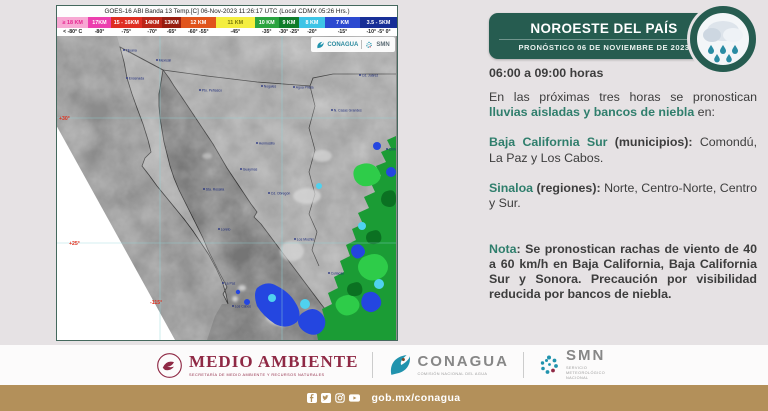 The width and height of the screenshot is (768, 411). I want to click on svg-text: Ensenada, so click(136, 78).